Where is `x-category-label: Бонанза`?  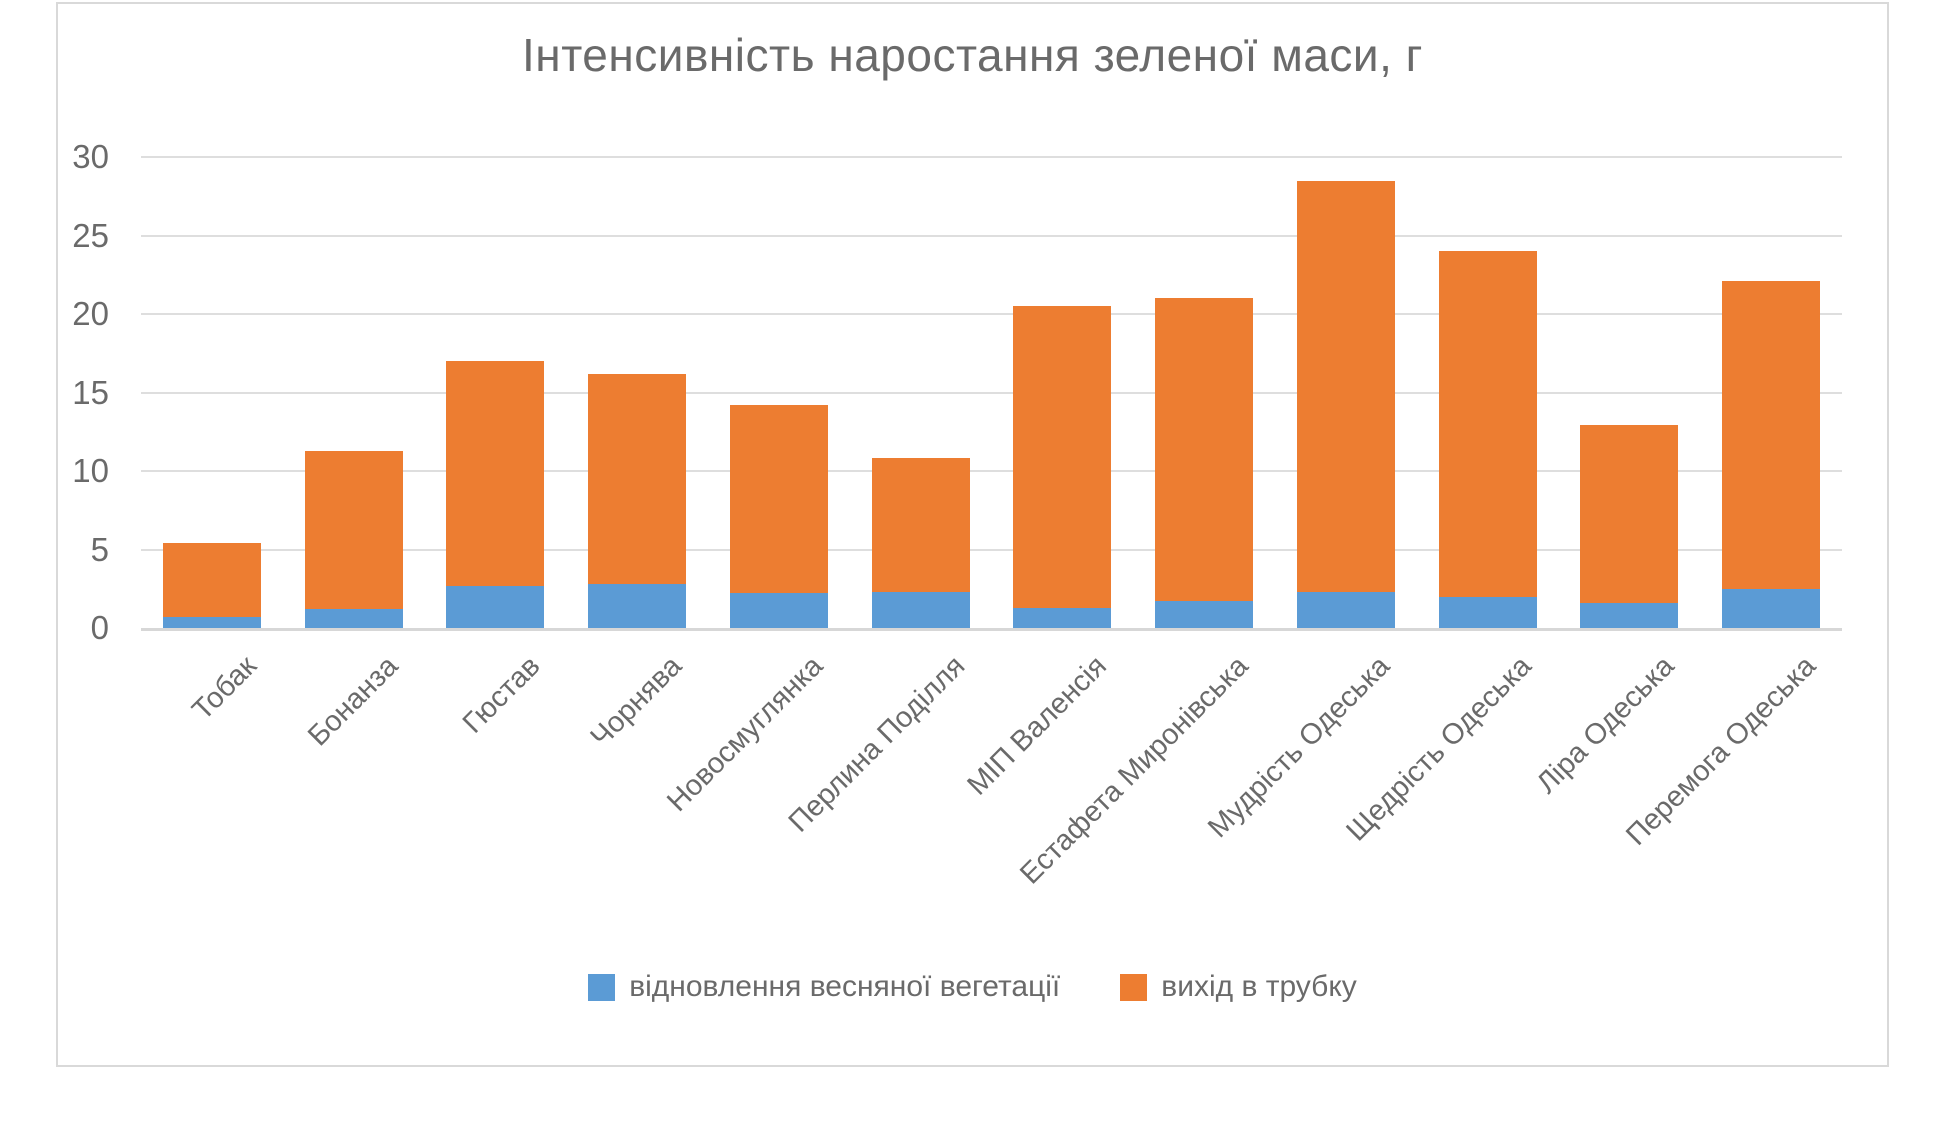 x-category-label: Бонанза is located at coordinates (353, 701).